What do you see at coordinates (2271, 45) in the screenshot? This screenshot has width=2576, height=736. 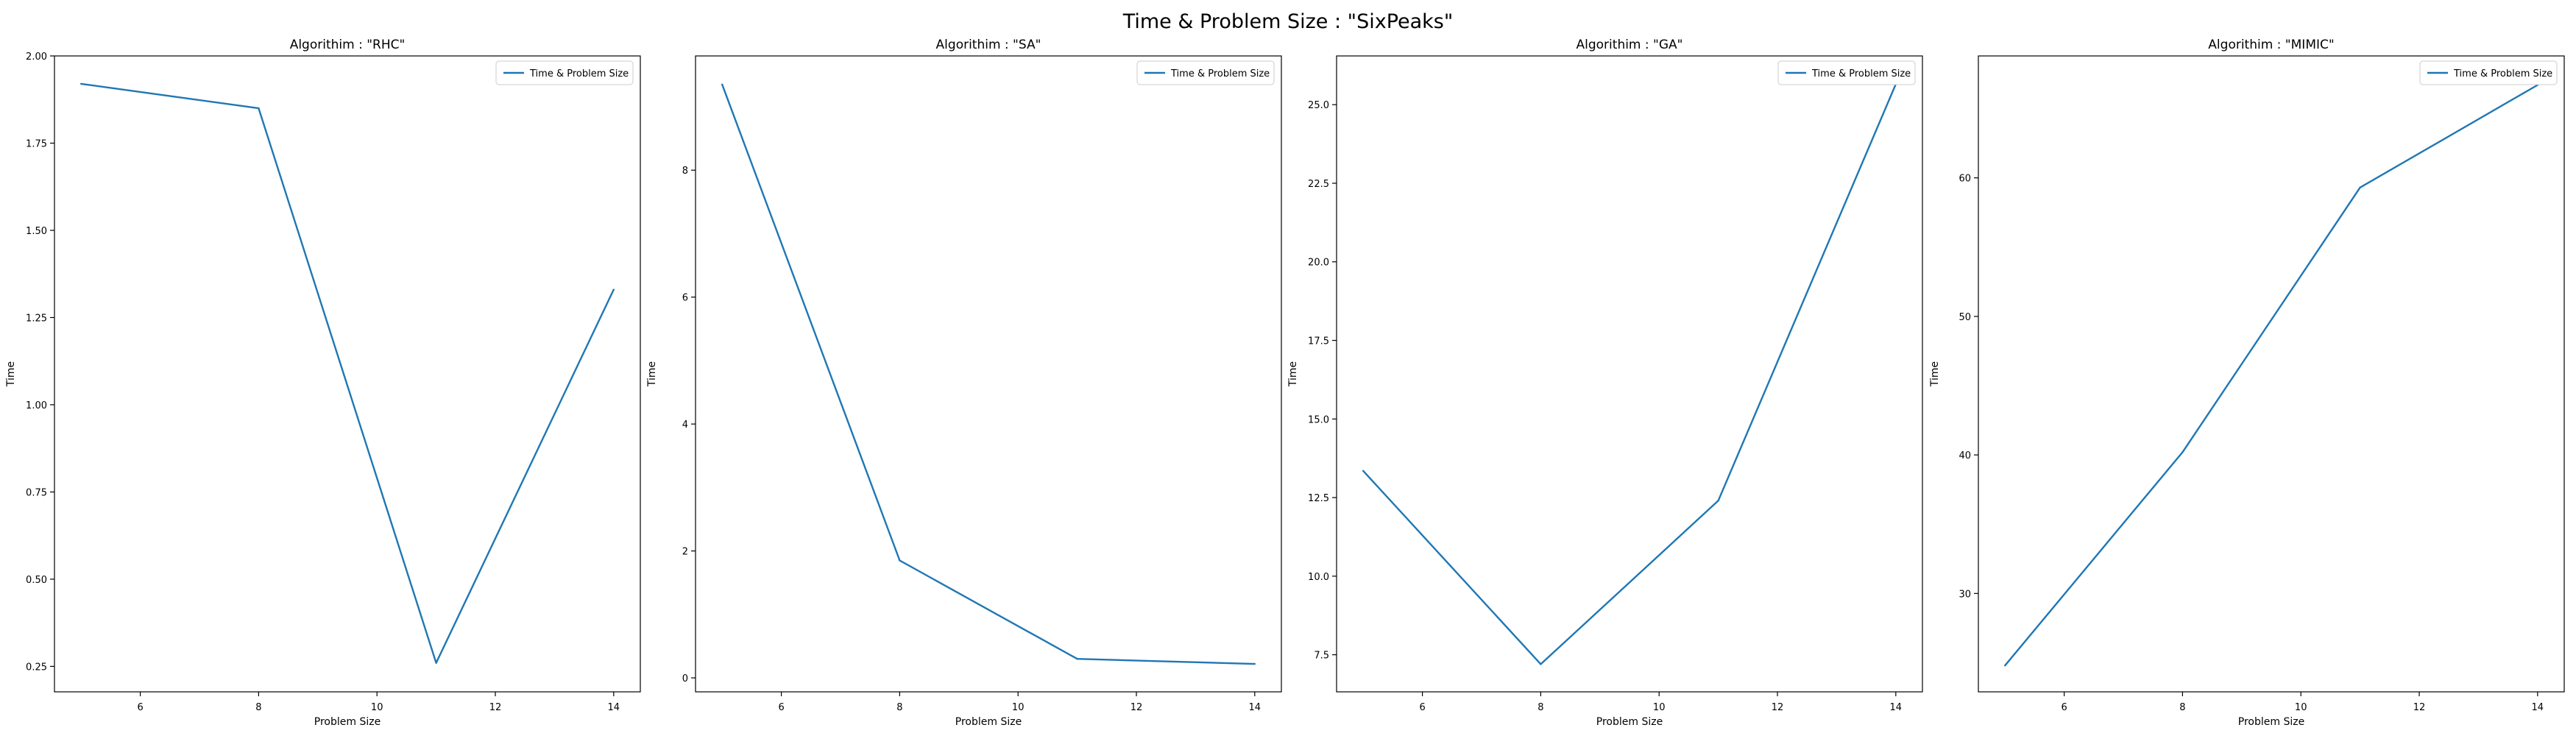 I see `subplot-title: Algorithim : "MIMIC"` at bounding box center [2271, 45].